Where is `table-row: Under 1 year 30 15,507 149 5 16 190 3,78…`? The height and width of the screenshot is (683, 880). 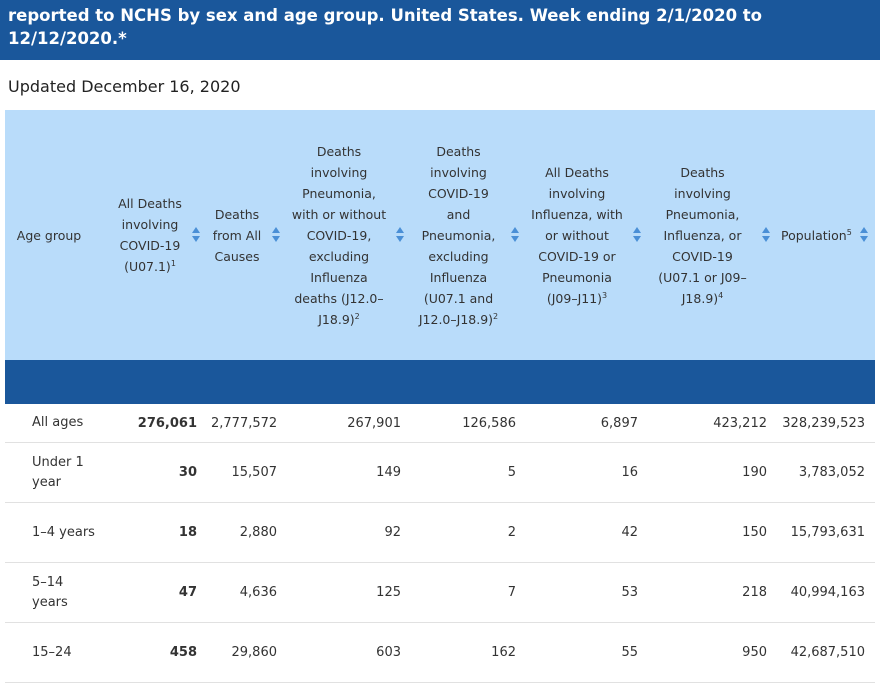 table-row: Under 1 year 30 15,507 149 5 16 190 3,78… is located at coordinates (440, 472).